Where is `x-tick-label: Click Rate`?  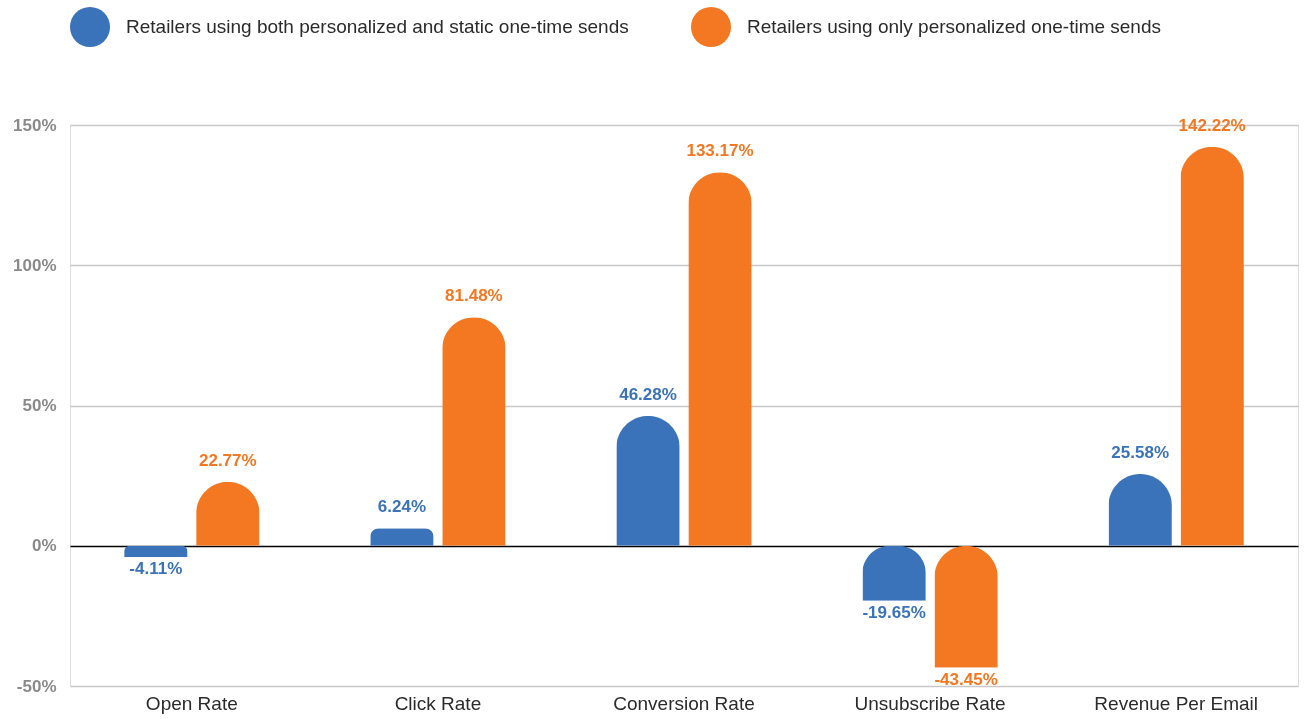
x-tick-label: Click Rate is located at coordinates (438, 703).